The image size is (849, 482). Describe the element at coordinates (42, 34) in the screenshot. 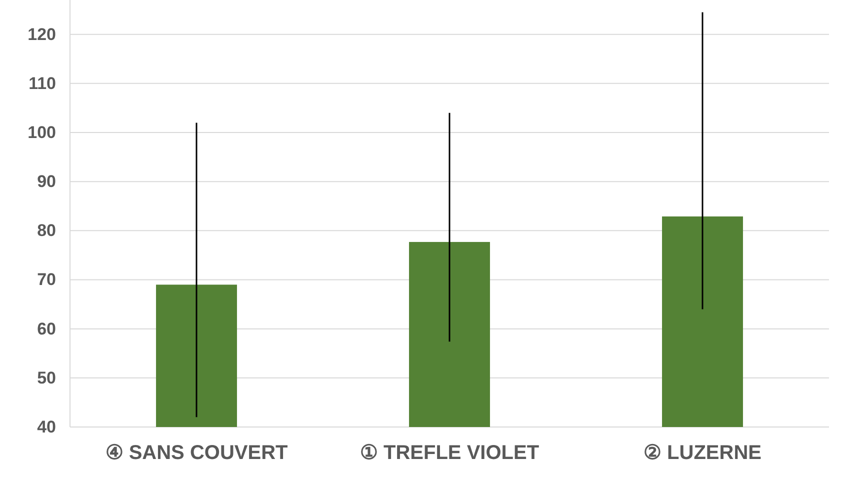

I see `y-tick-label: 120` at that location.